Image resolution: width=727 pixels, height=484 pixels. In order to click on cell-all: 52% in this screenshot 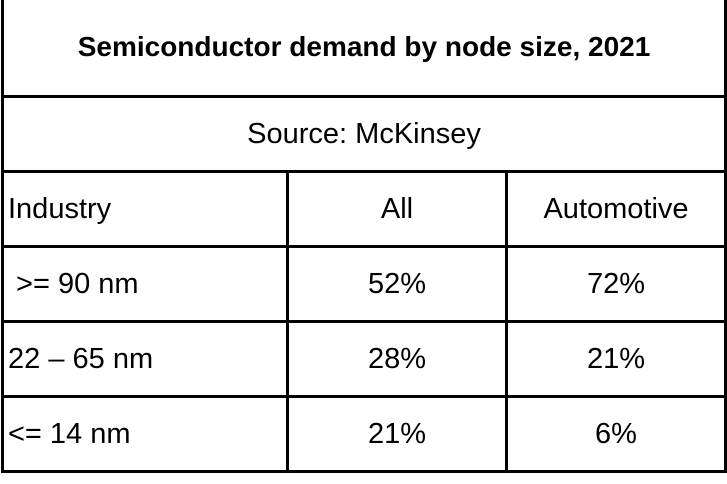, I will do `click(397, 284)`.